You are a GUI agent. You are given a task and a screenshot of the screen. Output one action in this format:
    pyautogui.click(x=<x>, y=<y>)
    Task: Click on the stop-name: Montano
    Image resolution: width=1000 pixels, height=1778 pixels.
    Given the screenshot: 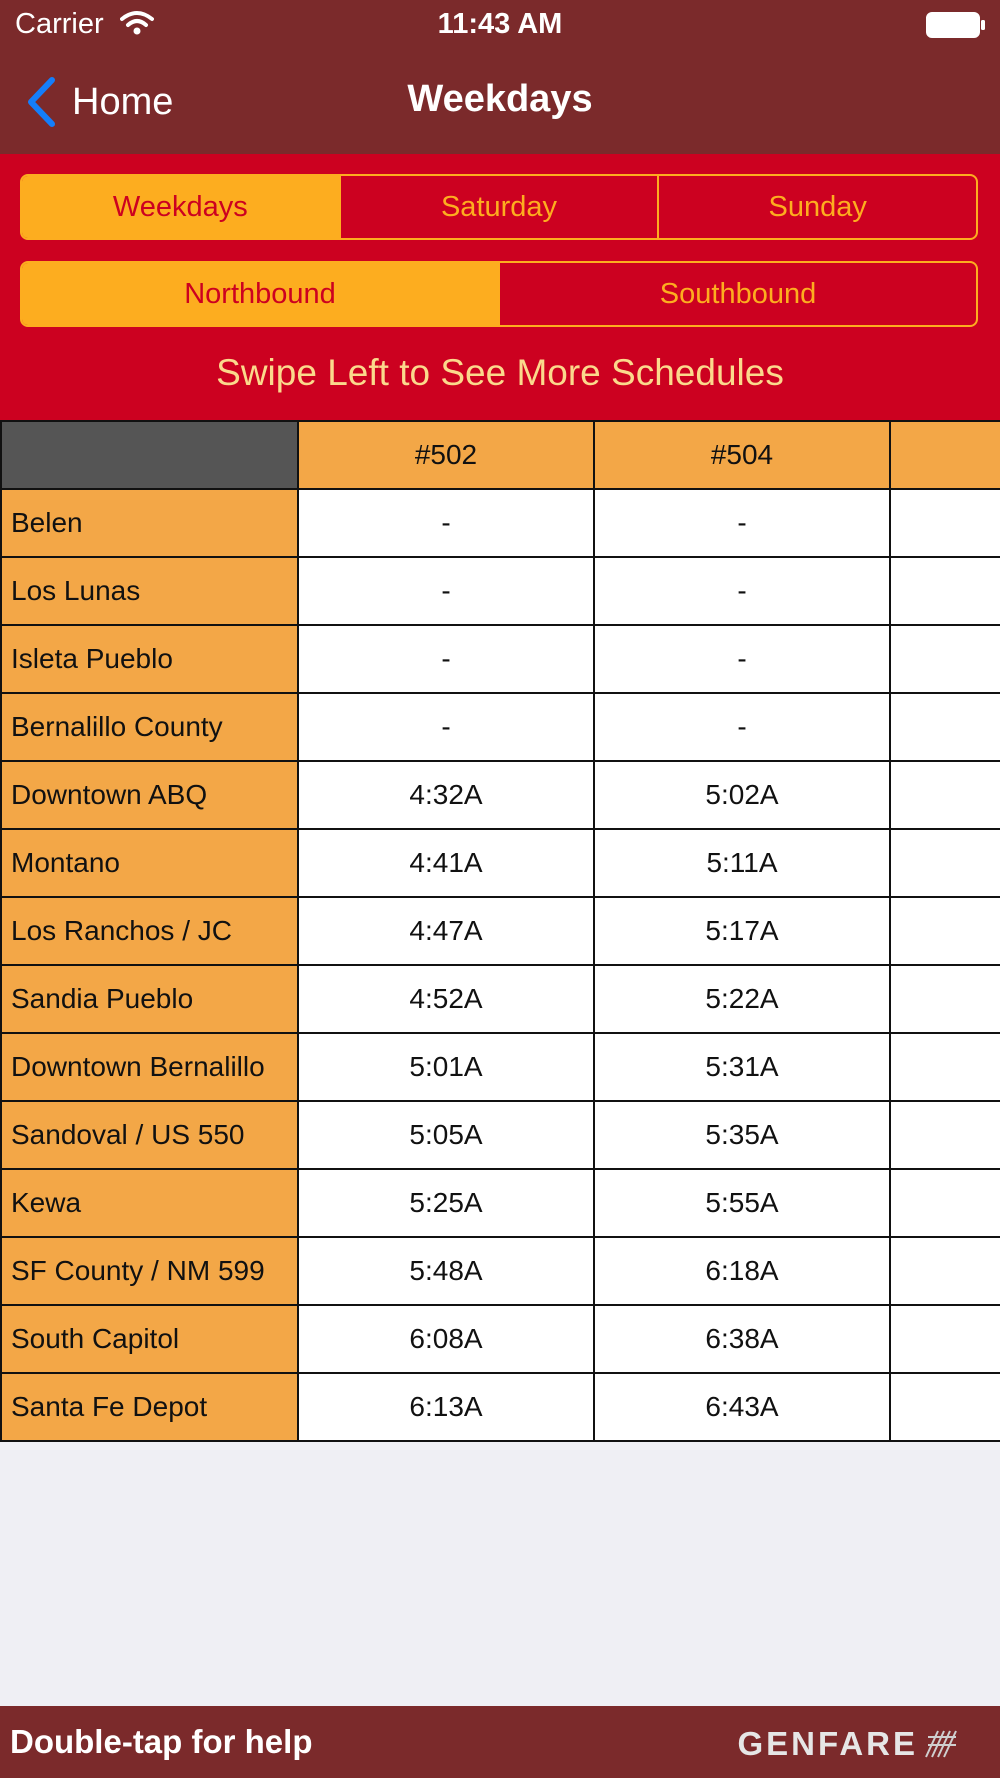 What is the action you would take?
    pyautogui.click(x=149, y=863)
    